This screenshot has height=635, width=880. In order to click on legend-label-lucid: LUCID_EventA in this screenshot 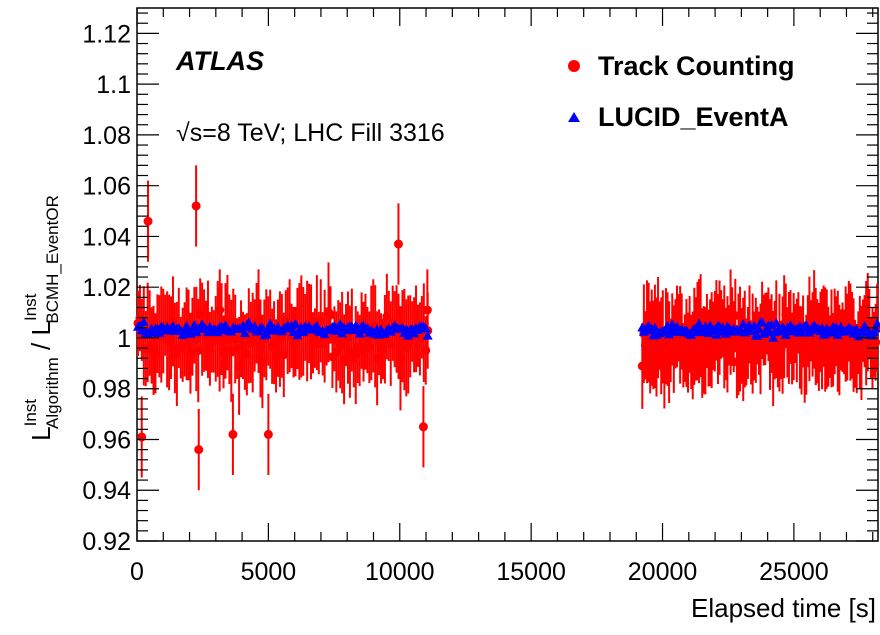, I will do `click(693, 117)`.